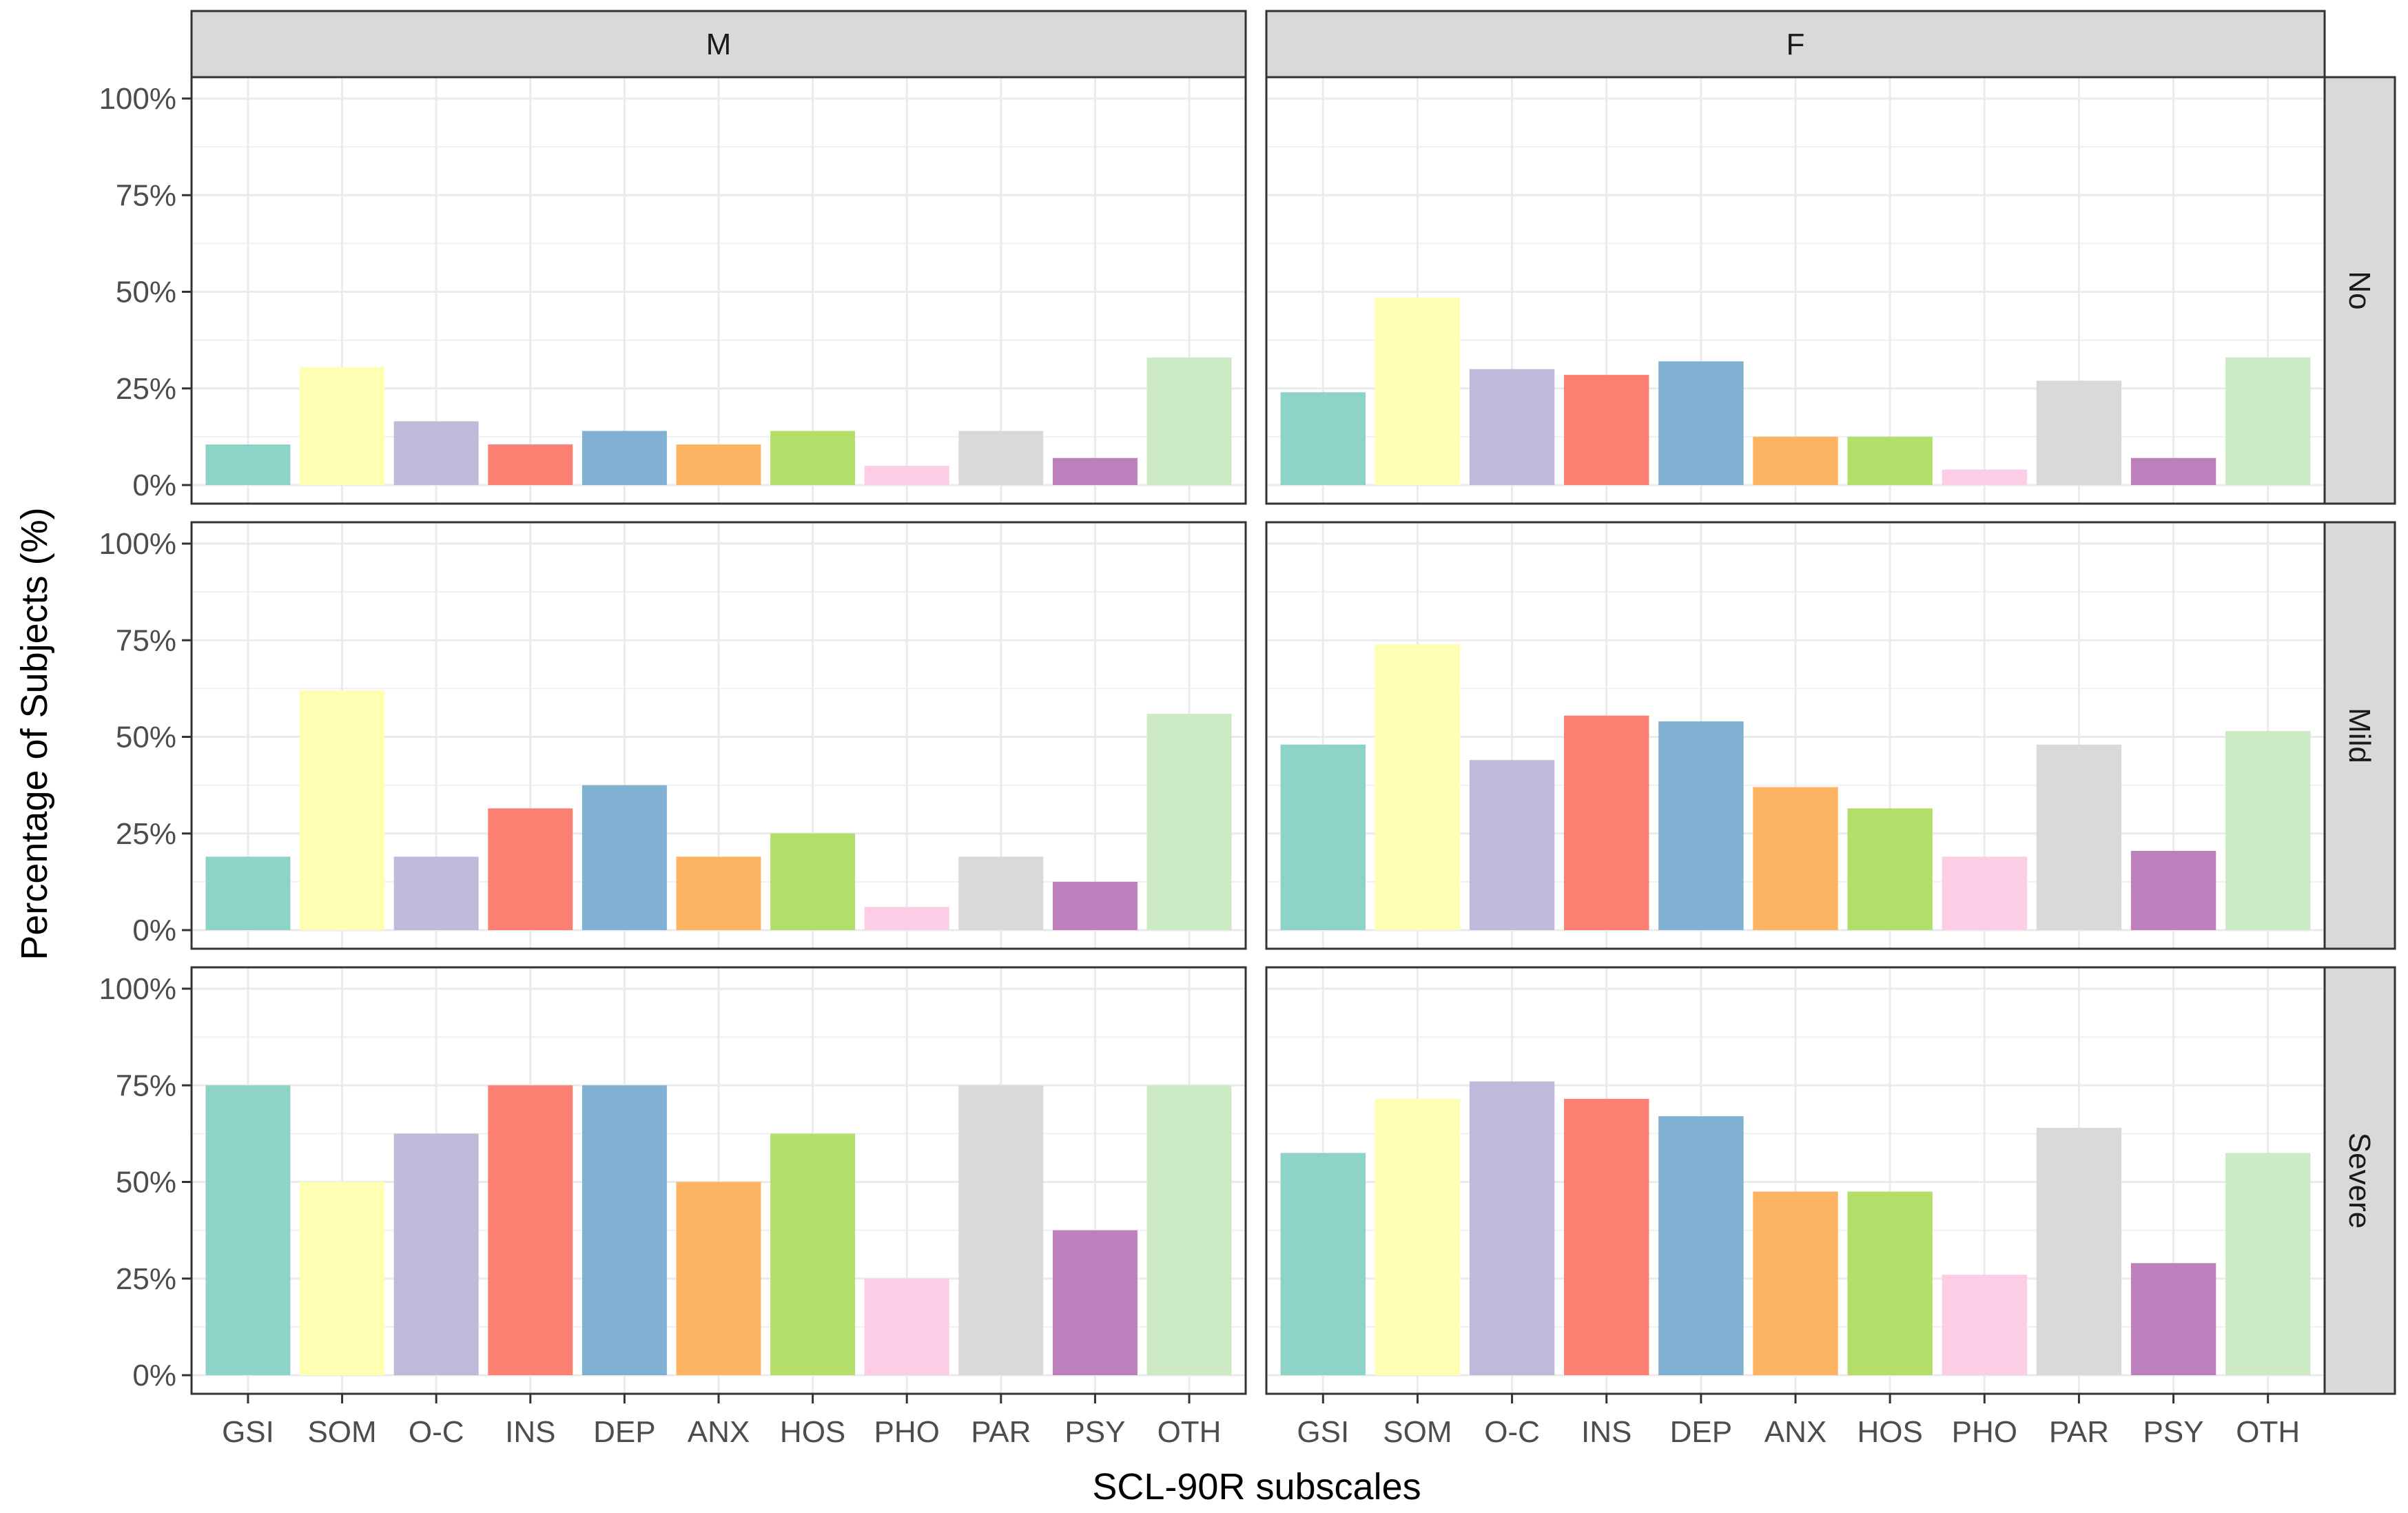 This screenshot has height=1513, width=2408. Describe the element at coordinates (2359, 735) in the screenshot. I see `strip-label-Mild: Mild` at that location.